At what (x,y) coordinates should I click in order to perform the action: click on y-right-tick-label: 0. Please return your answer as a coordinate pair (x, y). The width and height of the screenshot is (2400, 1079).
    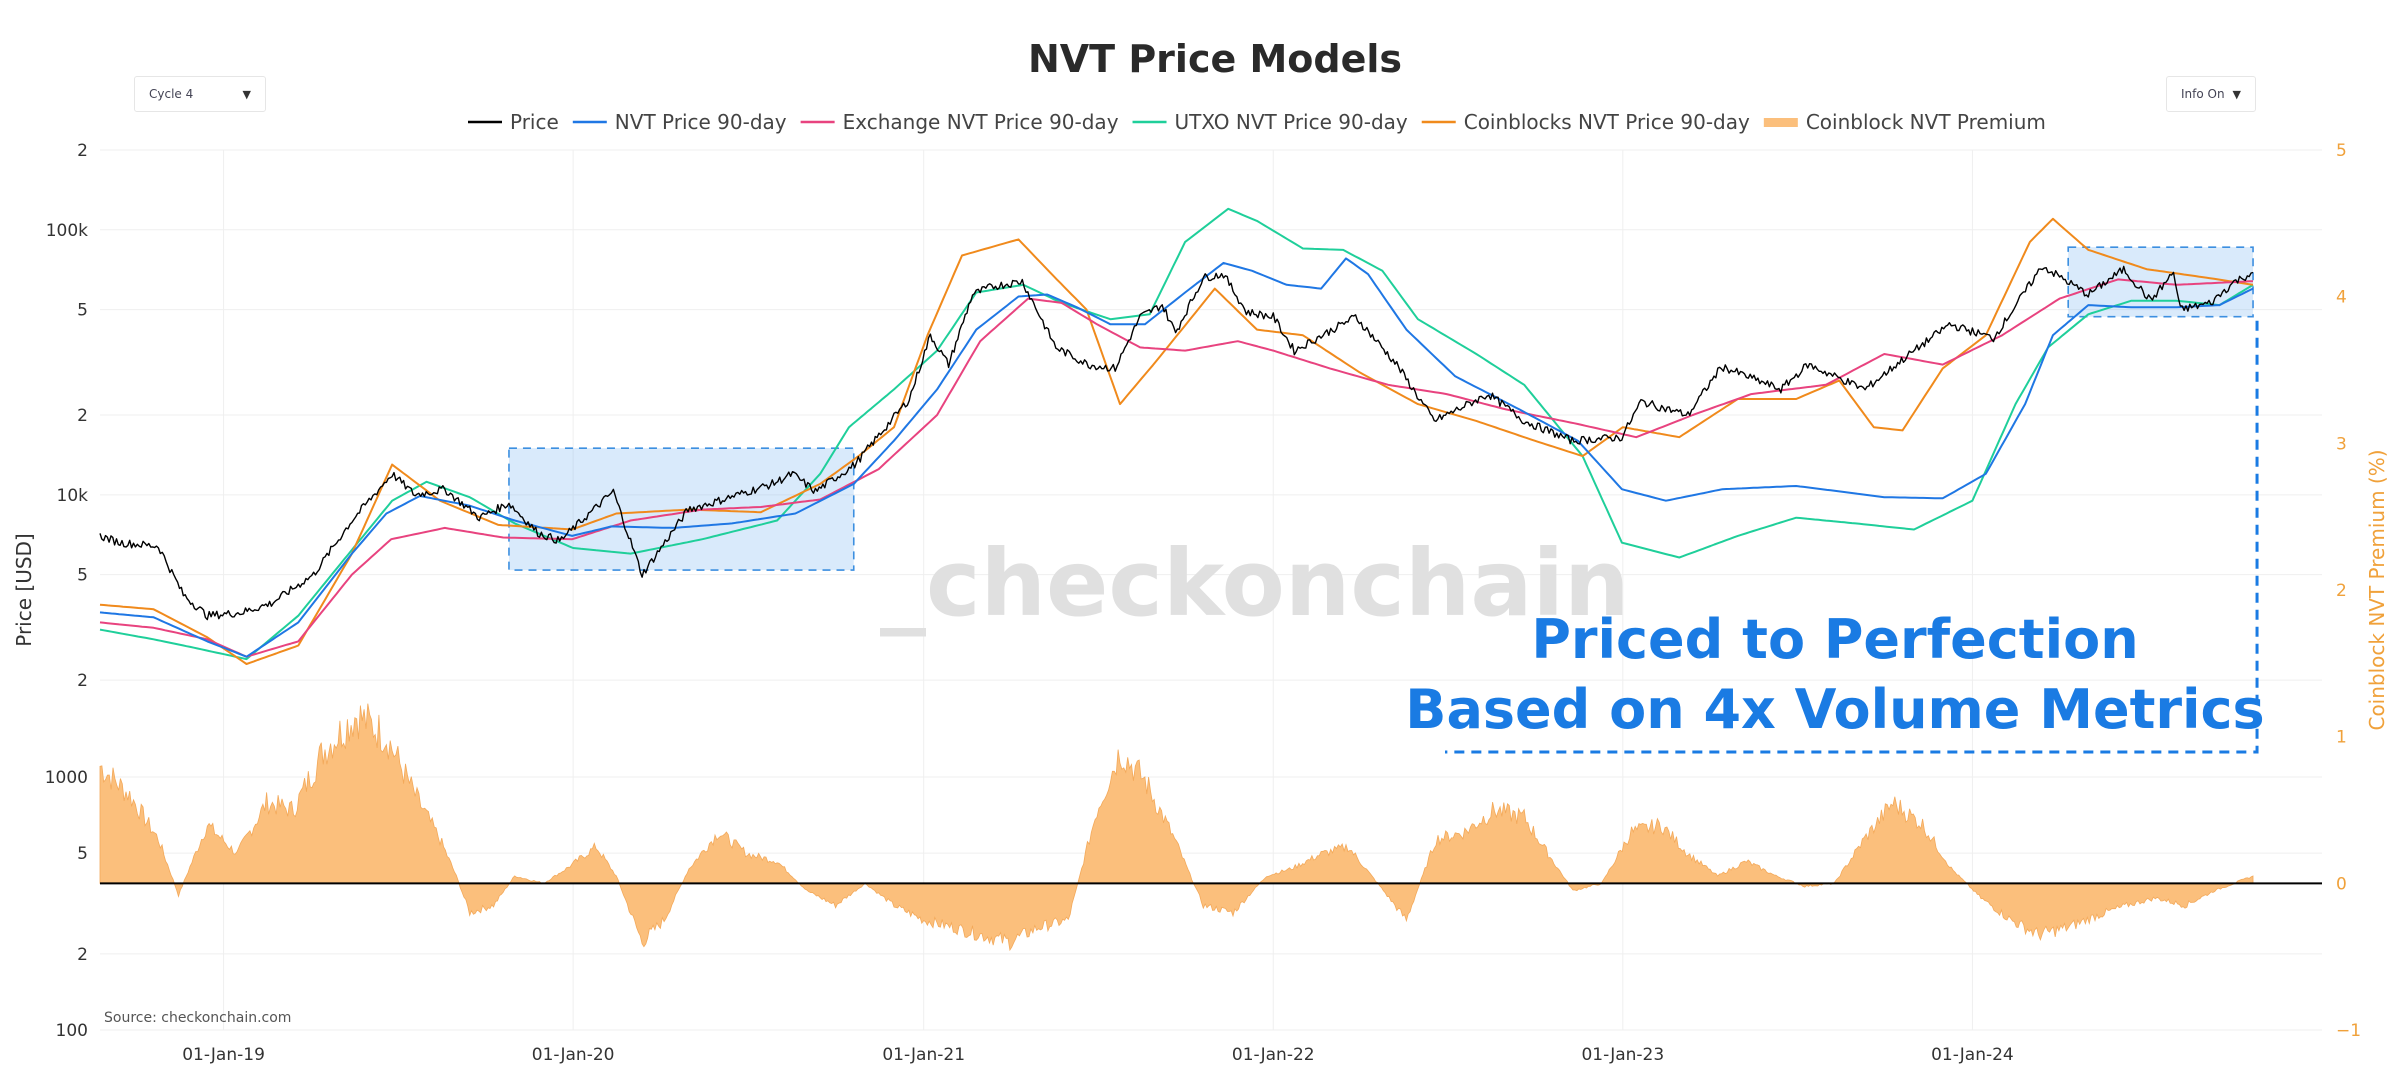
    Looking at the image, I should click on (2341, 884).